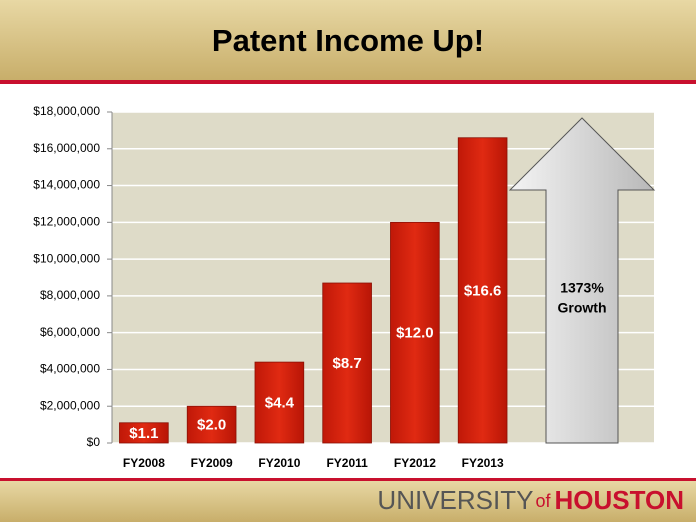 The height and width of the screenshot is (522, 696). What do you see at coordinates (543, 501) in the screenshot?
I see `logo-word: of` at bounding box center [543, 501].